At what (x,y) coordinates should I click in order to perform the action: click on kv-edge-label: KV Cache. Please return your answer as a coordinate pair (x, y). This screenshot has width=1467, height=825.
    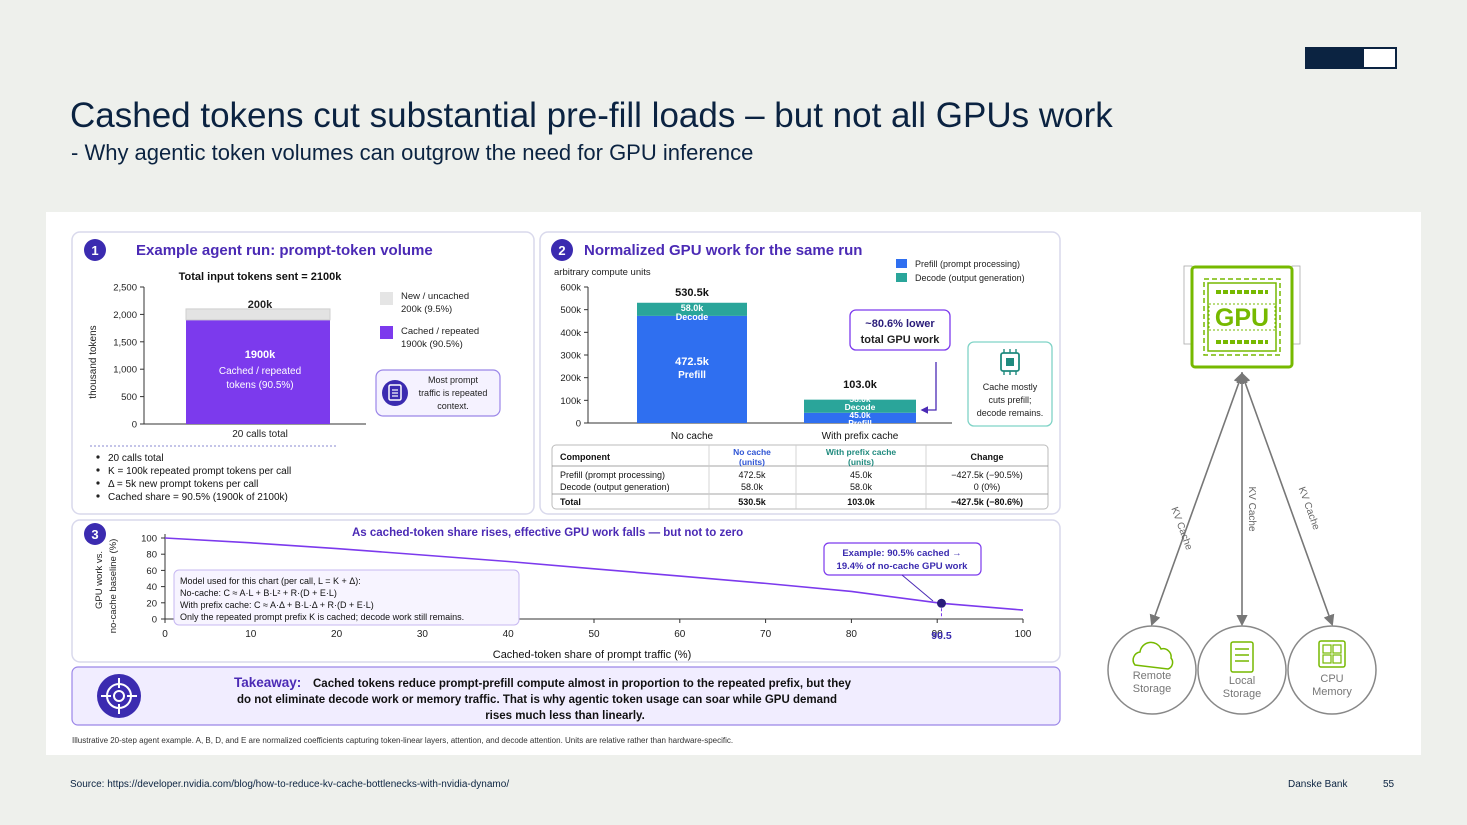
    Looking at the image, I should click on (1251, 508).